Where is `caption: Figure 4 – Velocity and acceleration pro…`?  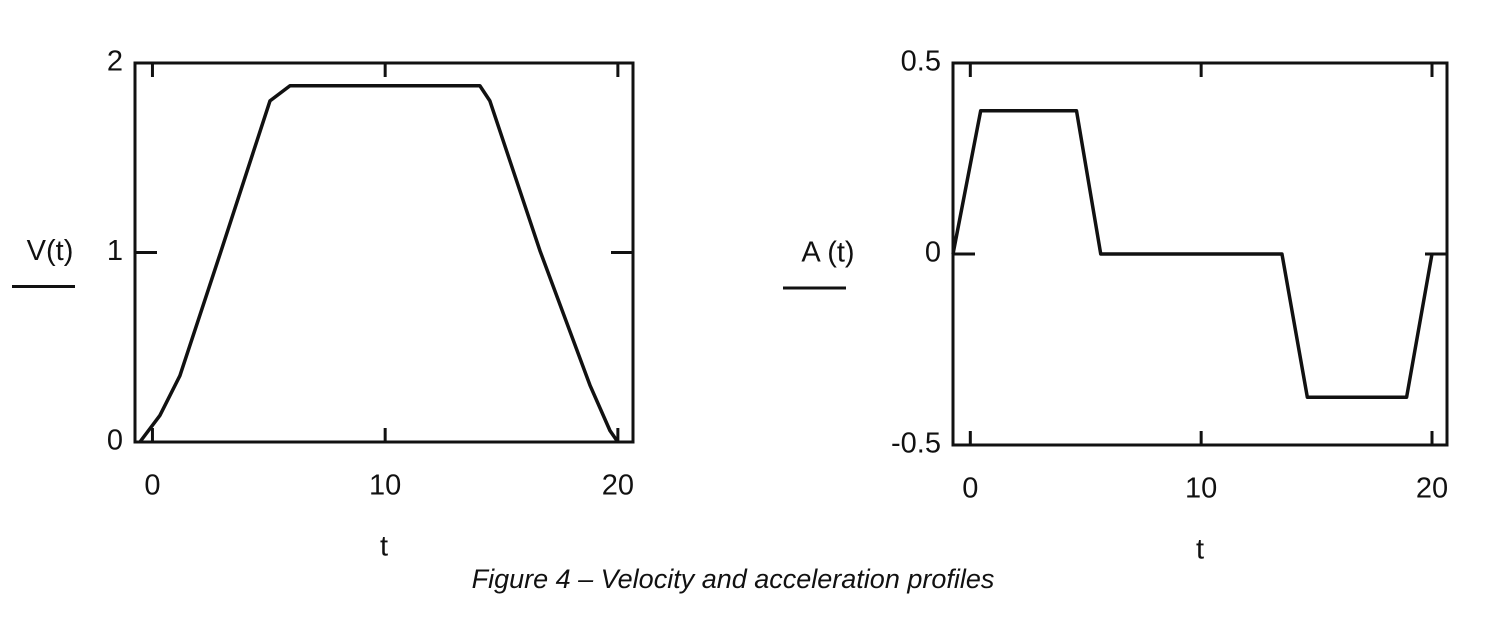
caption: Figure 4 – Velocity and acceleration pro… is located at coordinates (733, 579).